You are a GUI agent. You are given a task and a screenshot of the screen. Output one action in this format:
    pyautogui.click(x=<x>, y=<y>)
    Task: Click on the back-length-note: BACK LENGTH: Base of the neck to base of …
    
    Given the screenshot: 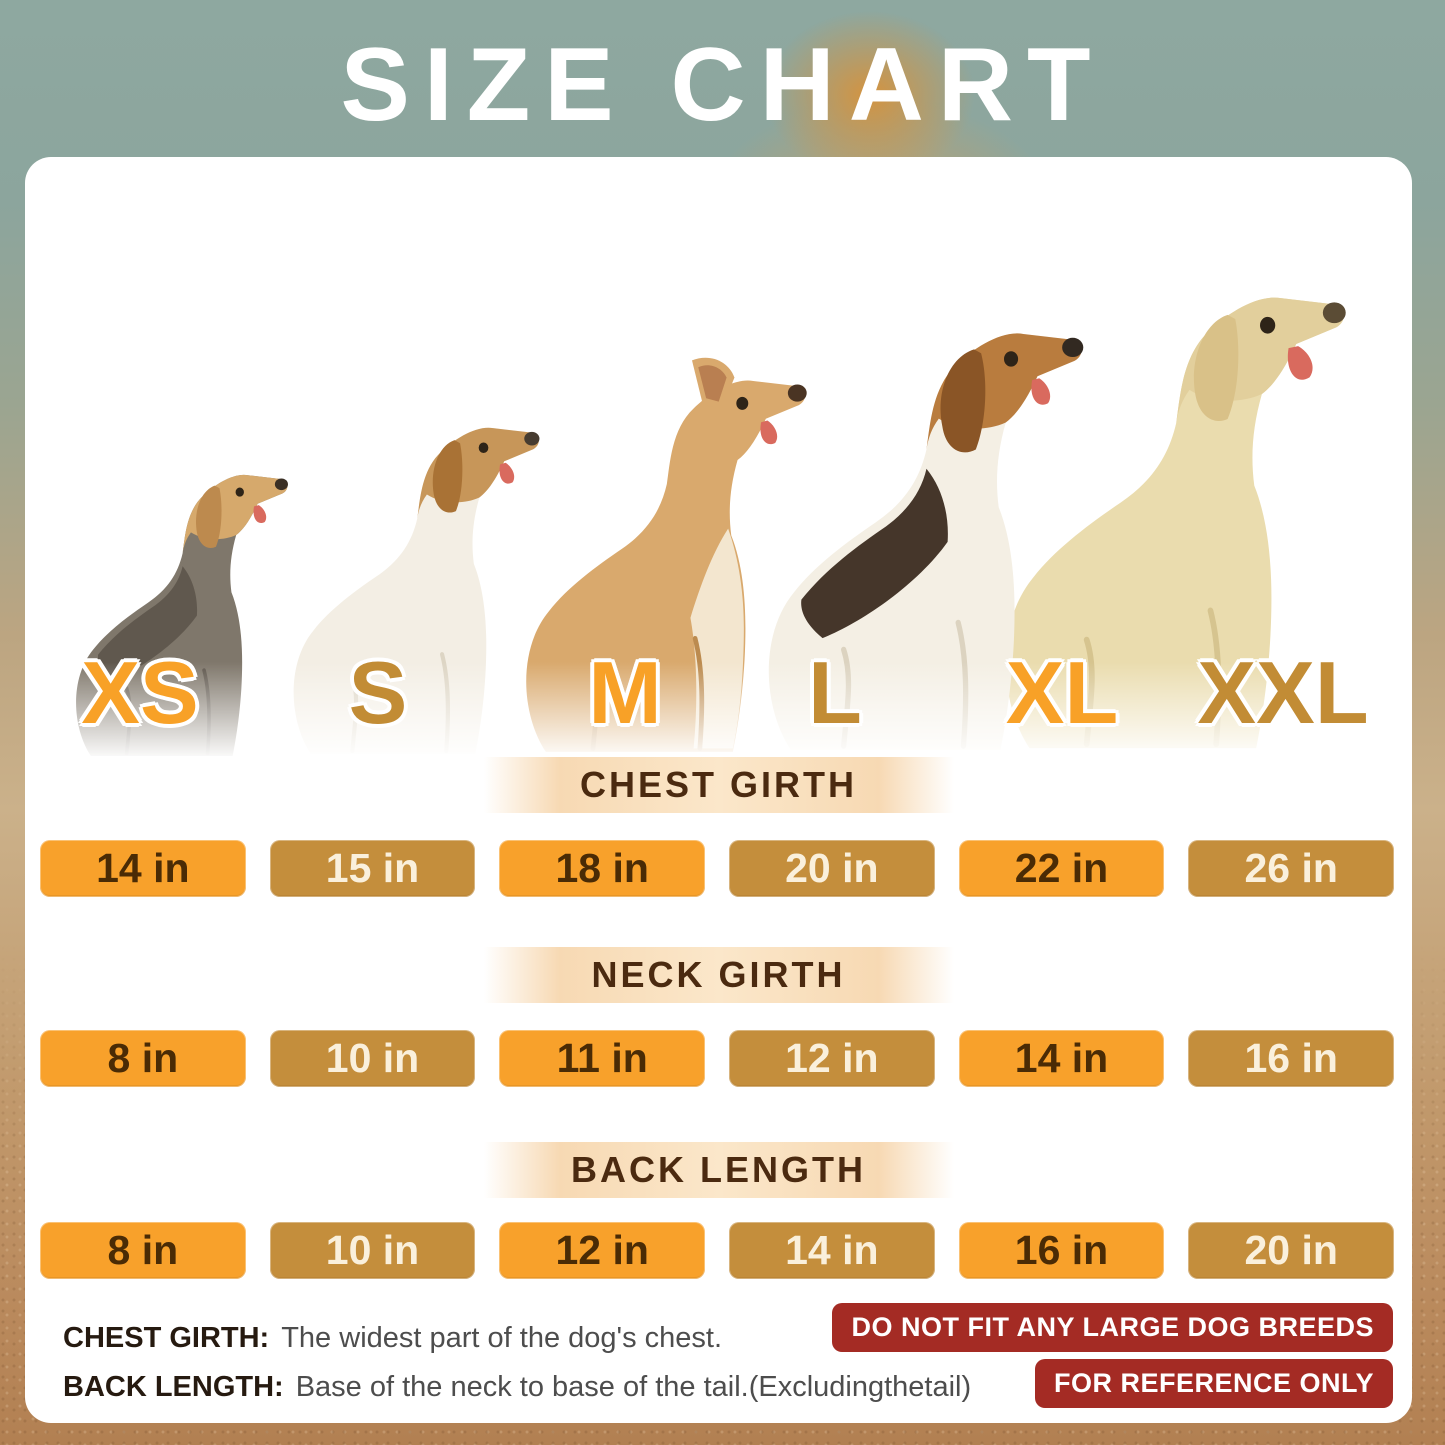 What is the action you would take?
    pyautogui.click(x=517, y=1387)
    